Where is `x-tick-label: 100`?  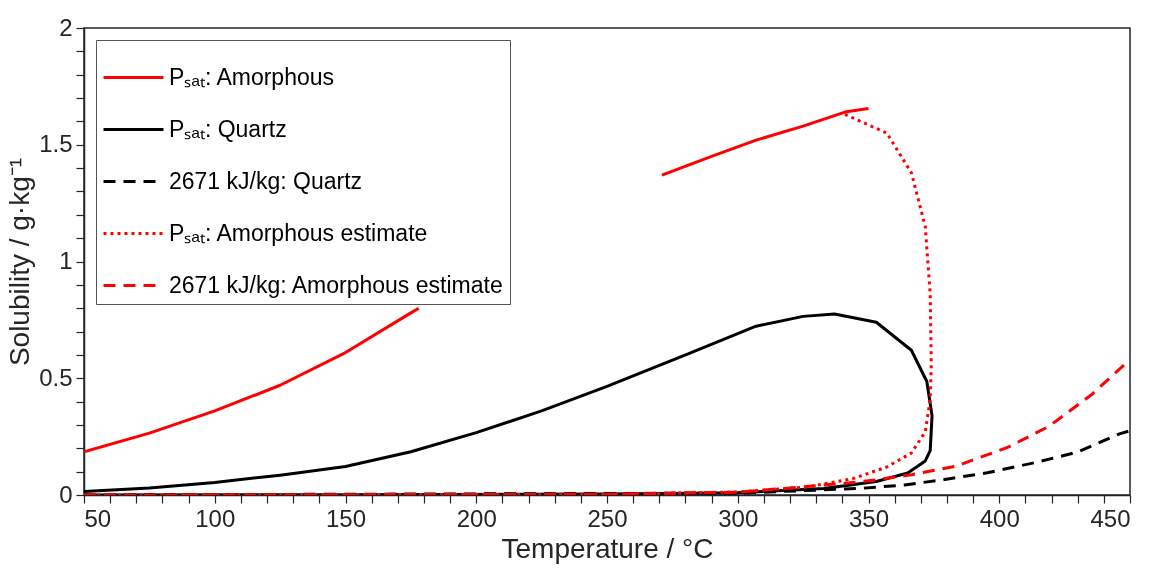
x-tick-label: 100 is located at coordinates (215, 518).